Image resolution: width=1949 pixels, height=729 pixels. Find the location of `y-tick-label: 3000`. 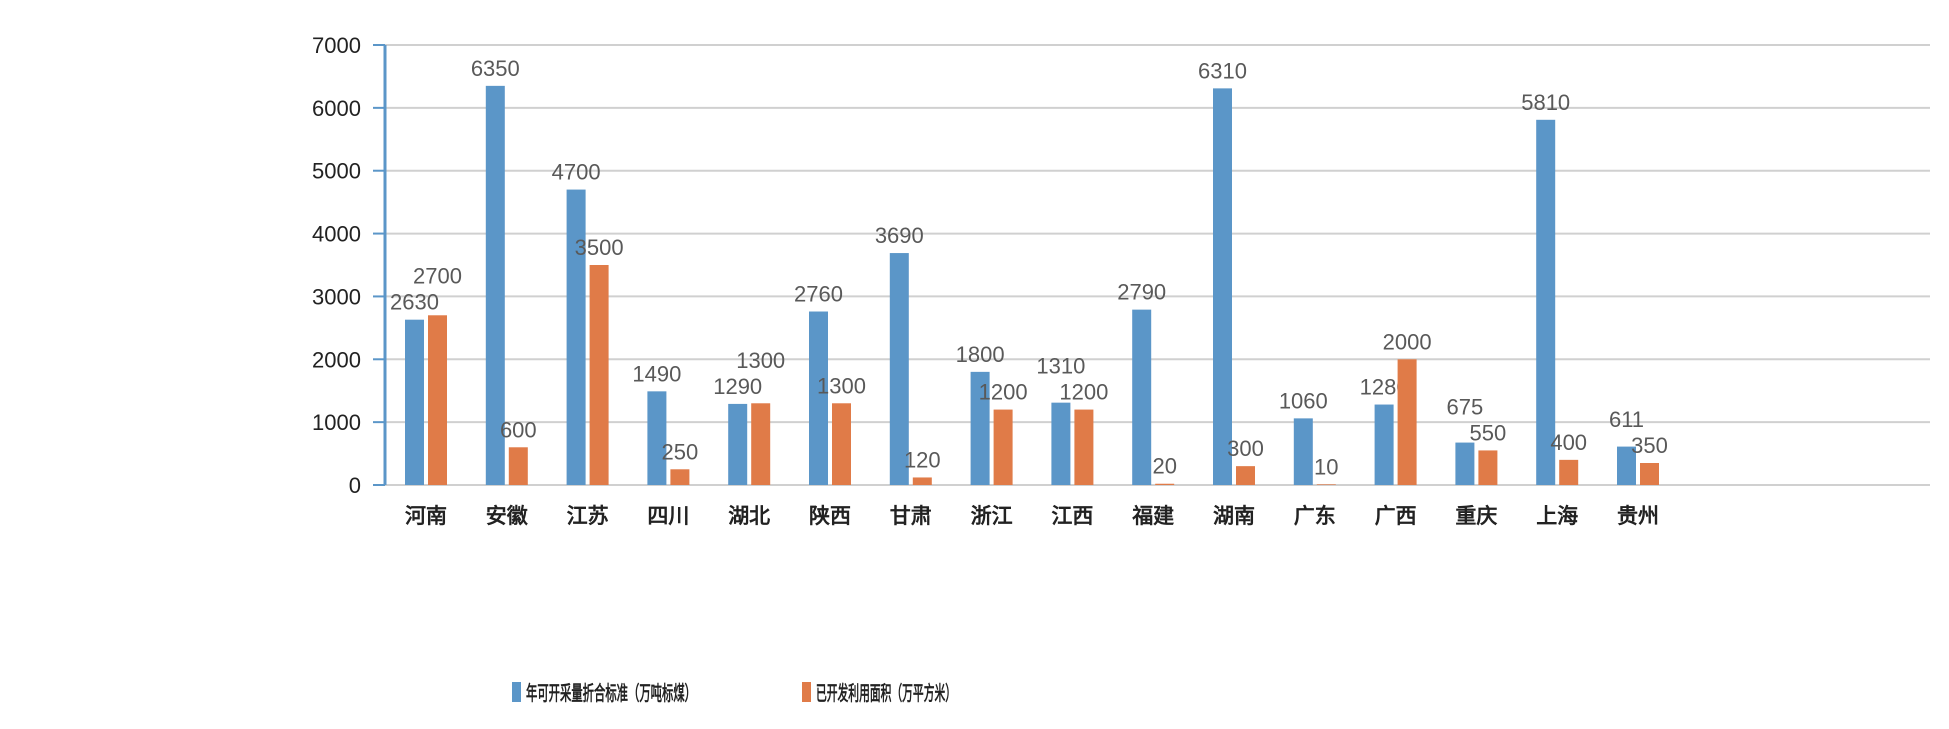

y-tick-label: 3000 is located at coordinates (336, 296).